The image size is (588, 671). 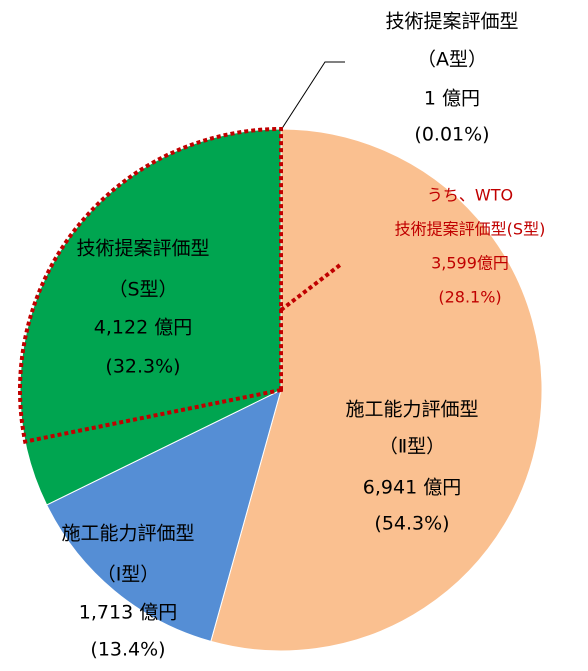 What do you see at coordinates (469, 297) in the screenshot?
I see `subset-percent: (28.1%)` at bounding box center [469, 297].